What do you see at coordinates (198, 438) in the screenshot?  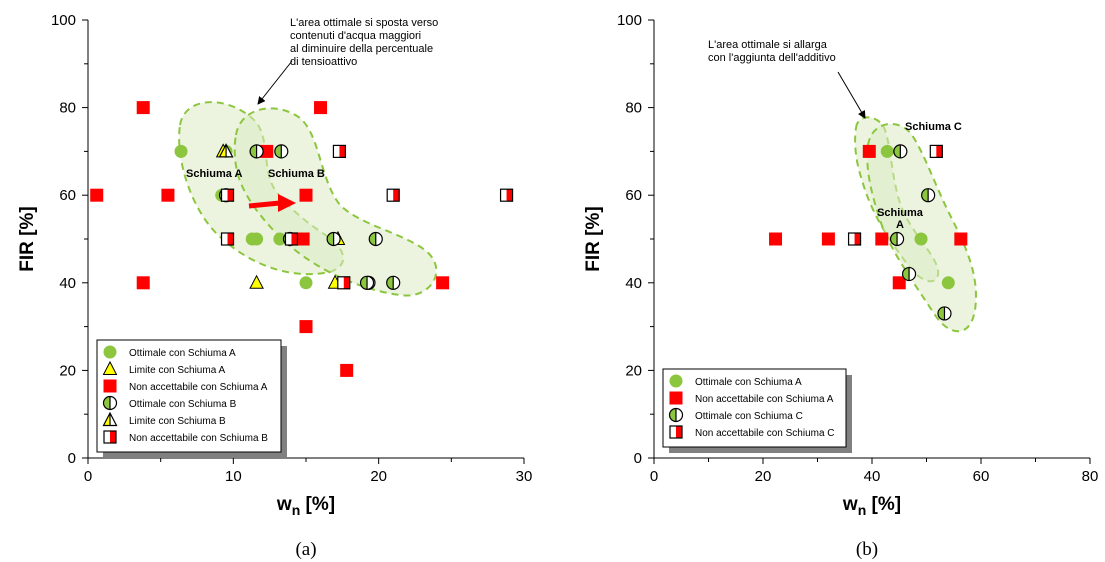 I see `a-legend-label-5: Non accettabile con Schiuma B` at bounding box center [198, 438].